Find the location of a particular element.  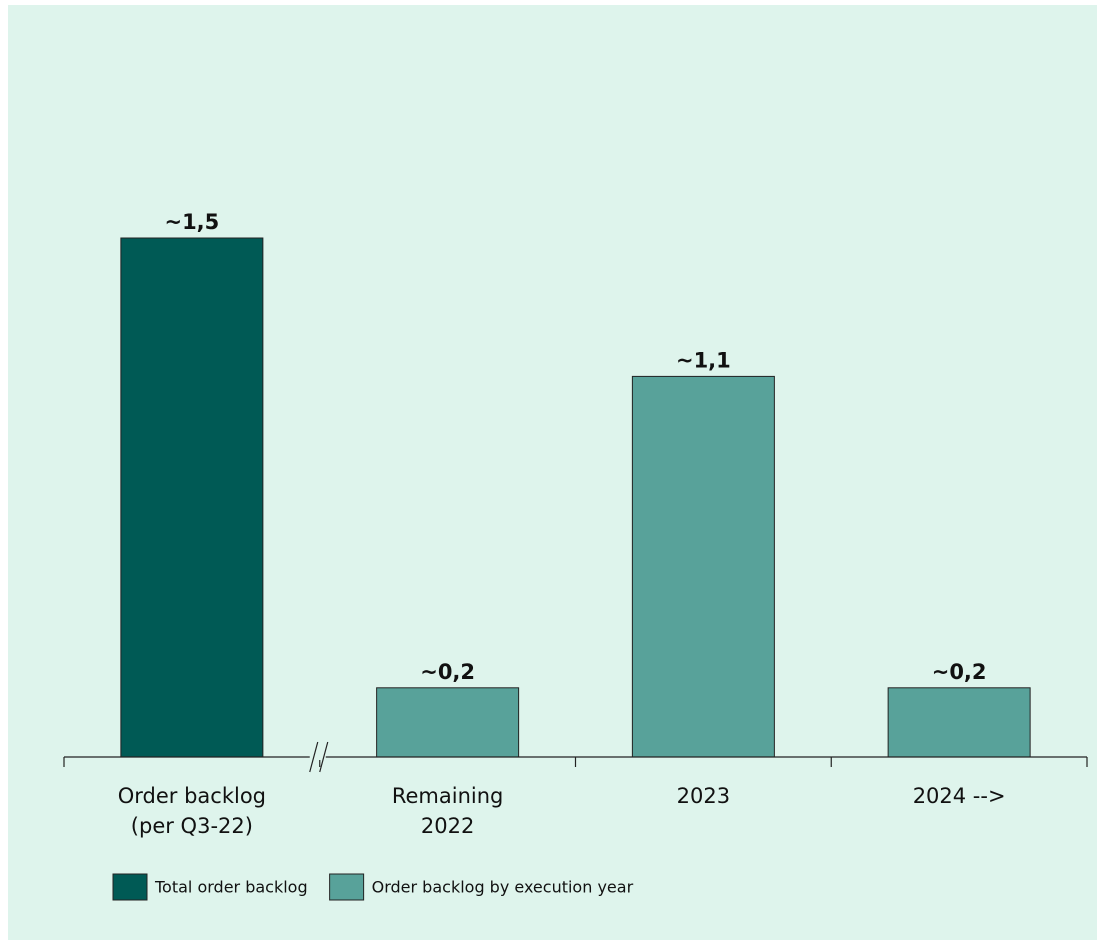

x-tick-label: 2023 is located at coordinates (703, 796).